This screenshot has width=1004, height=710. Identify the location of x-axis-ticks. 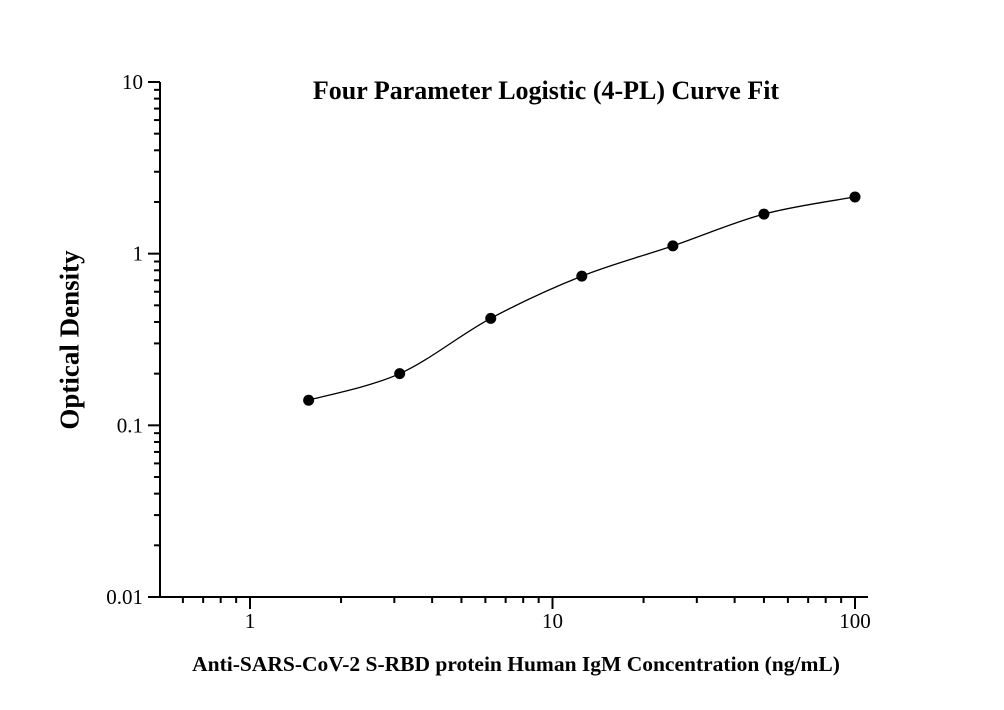
(518, 603).